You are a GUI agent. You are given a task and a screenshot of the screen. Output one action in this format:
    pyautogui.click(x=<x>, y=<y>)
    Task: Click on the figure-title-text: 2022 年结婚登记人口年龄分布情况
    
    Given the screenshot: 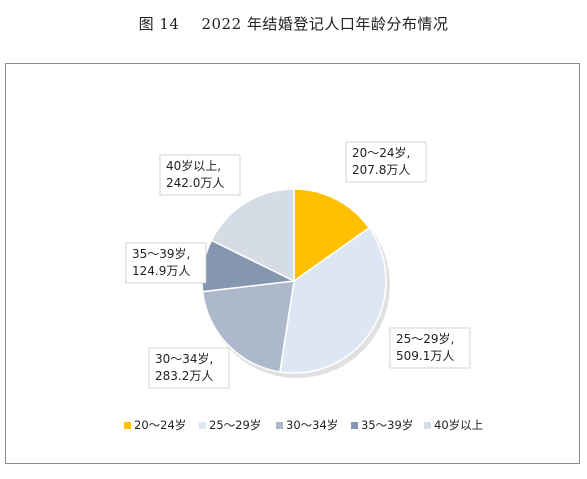 What is the action you would take?
    pyautogui.click(x=325, y=24)
    